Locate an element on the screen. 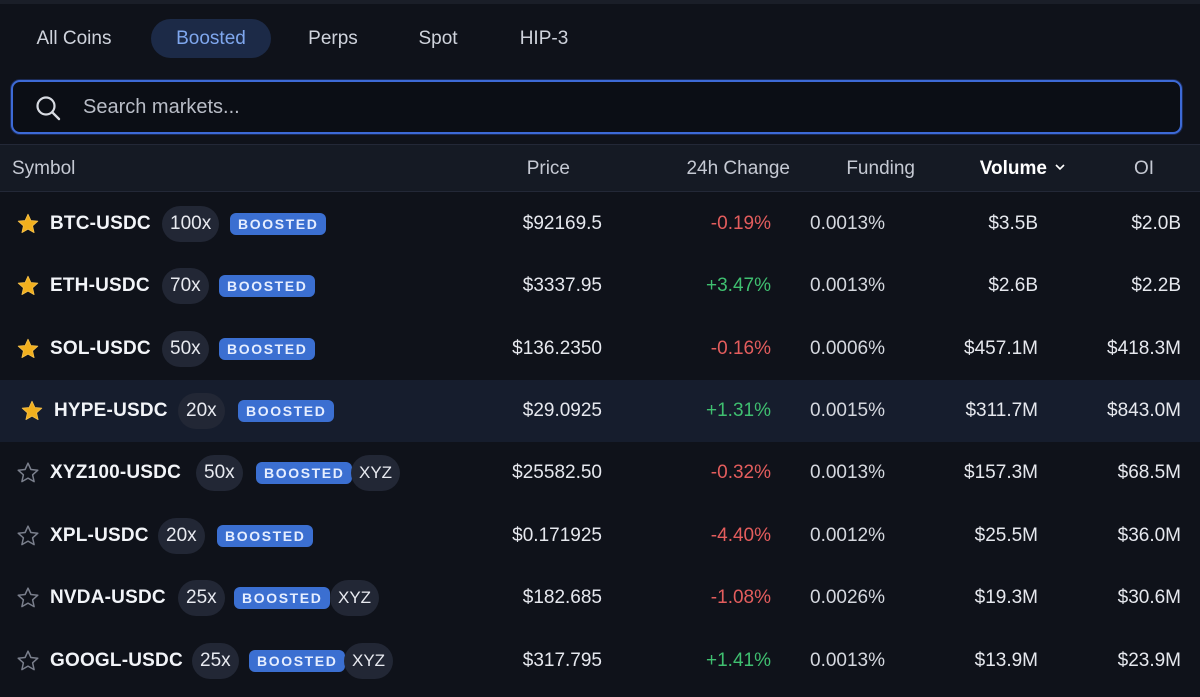  search-icon is located at coordinates (48, 108).